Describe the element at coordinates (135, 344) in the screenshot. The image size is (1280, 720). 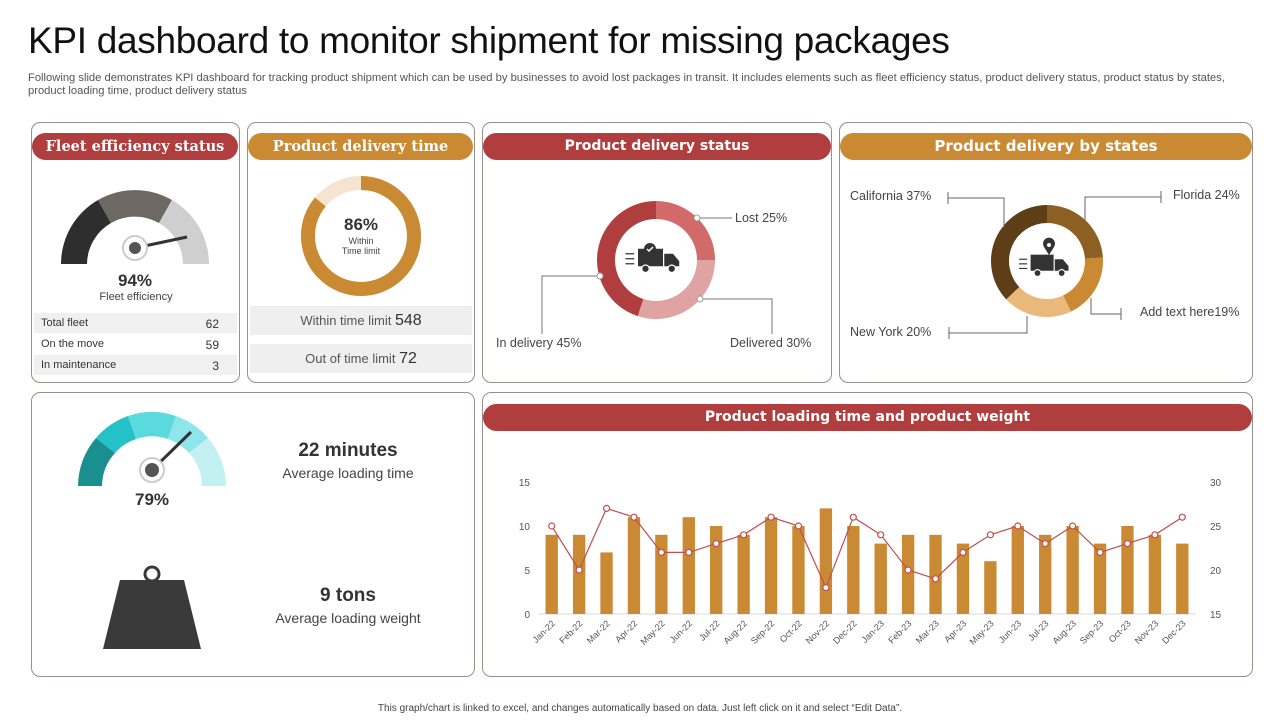
I see `fleet-row-moving: On the move 59` at that location.